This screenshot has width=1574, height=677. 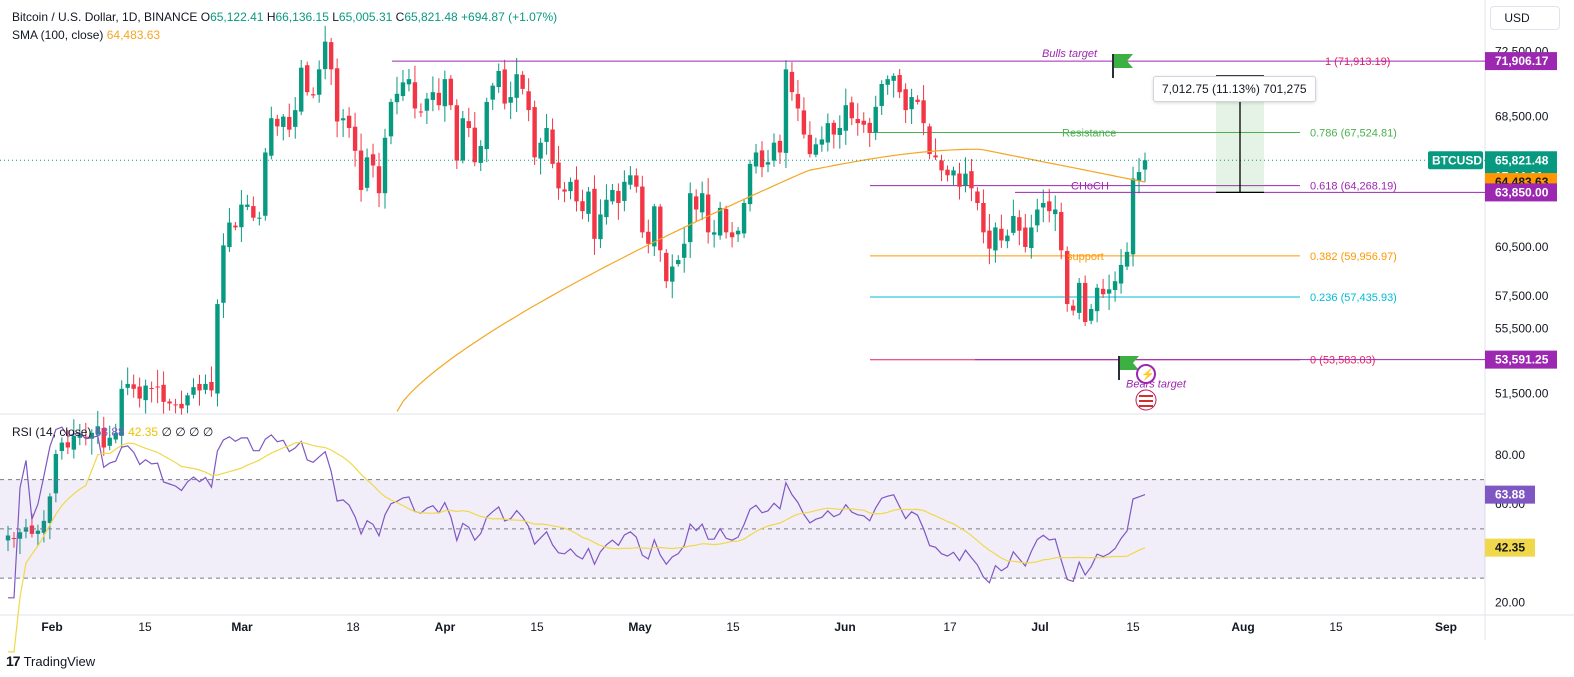 I want to click on annotation-label: Bulls target, so click(x=1070, y=54).